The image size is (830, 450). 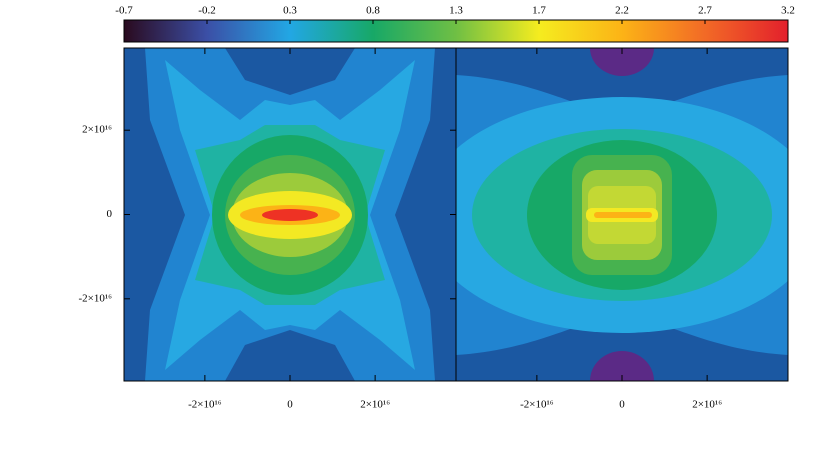 What do you see at coordinates (456, 11) in the screenshot?
I see `colorbar-tick-label: 1.3` at bounding box center [456, 11].